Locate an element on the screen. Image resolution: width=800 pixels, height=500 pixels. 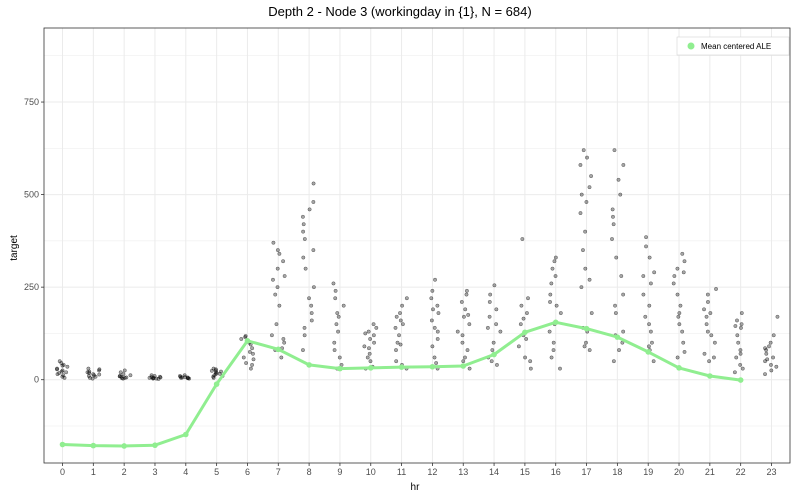
y-tick-label: 500 is located at coordinates (31, 195).